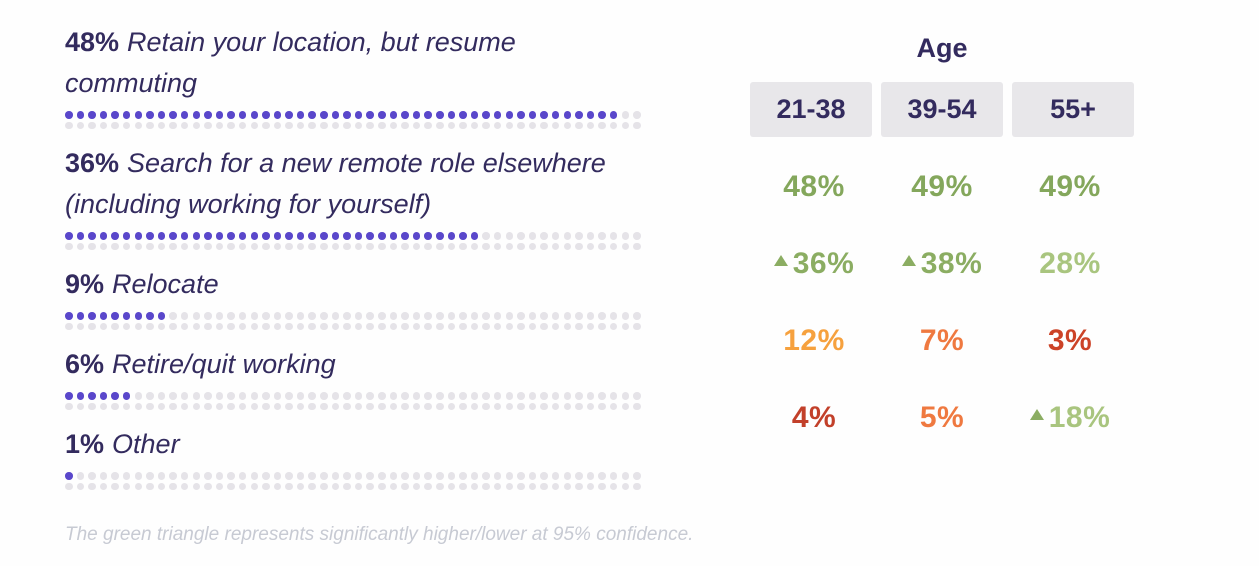  I want to click on age-value-cell: 28%, so click(1070, 264).